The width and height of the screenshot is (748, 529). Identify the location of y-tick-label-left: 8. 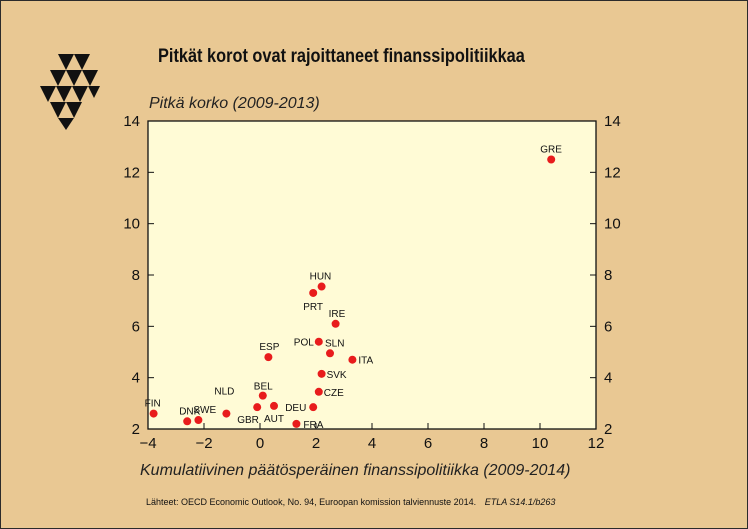
(136, 275).